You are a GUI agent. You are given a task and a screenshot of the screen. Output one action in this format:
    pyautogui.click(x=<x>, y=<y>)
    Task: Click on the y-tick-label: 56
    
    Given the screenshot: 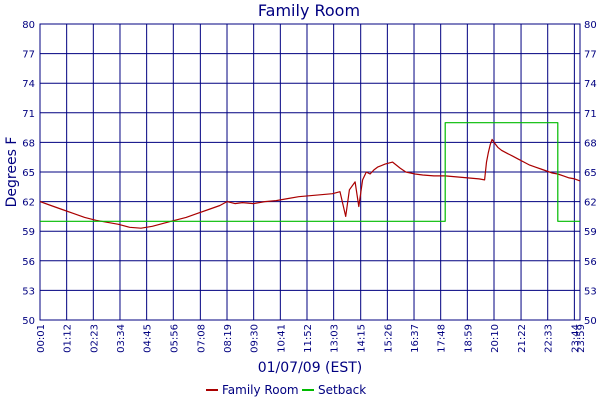 What is the action you would take?
    pyautogui.click(x=28, y=262)
    